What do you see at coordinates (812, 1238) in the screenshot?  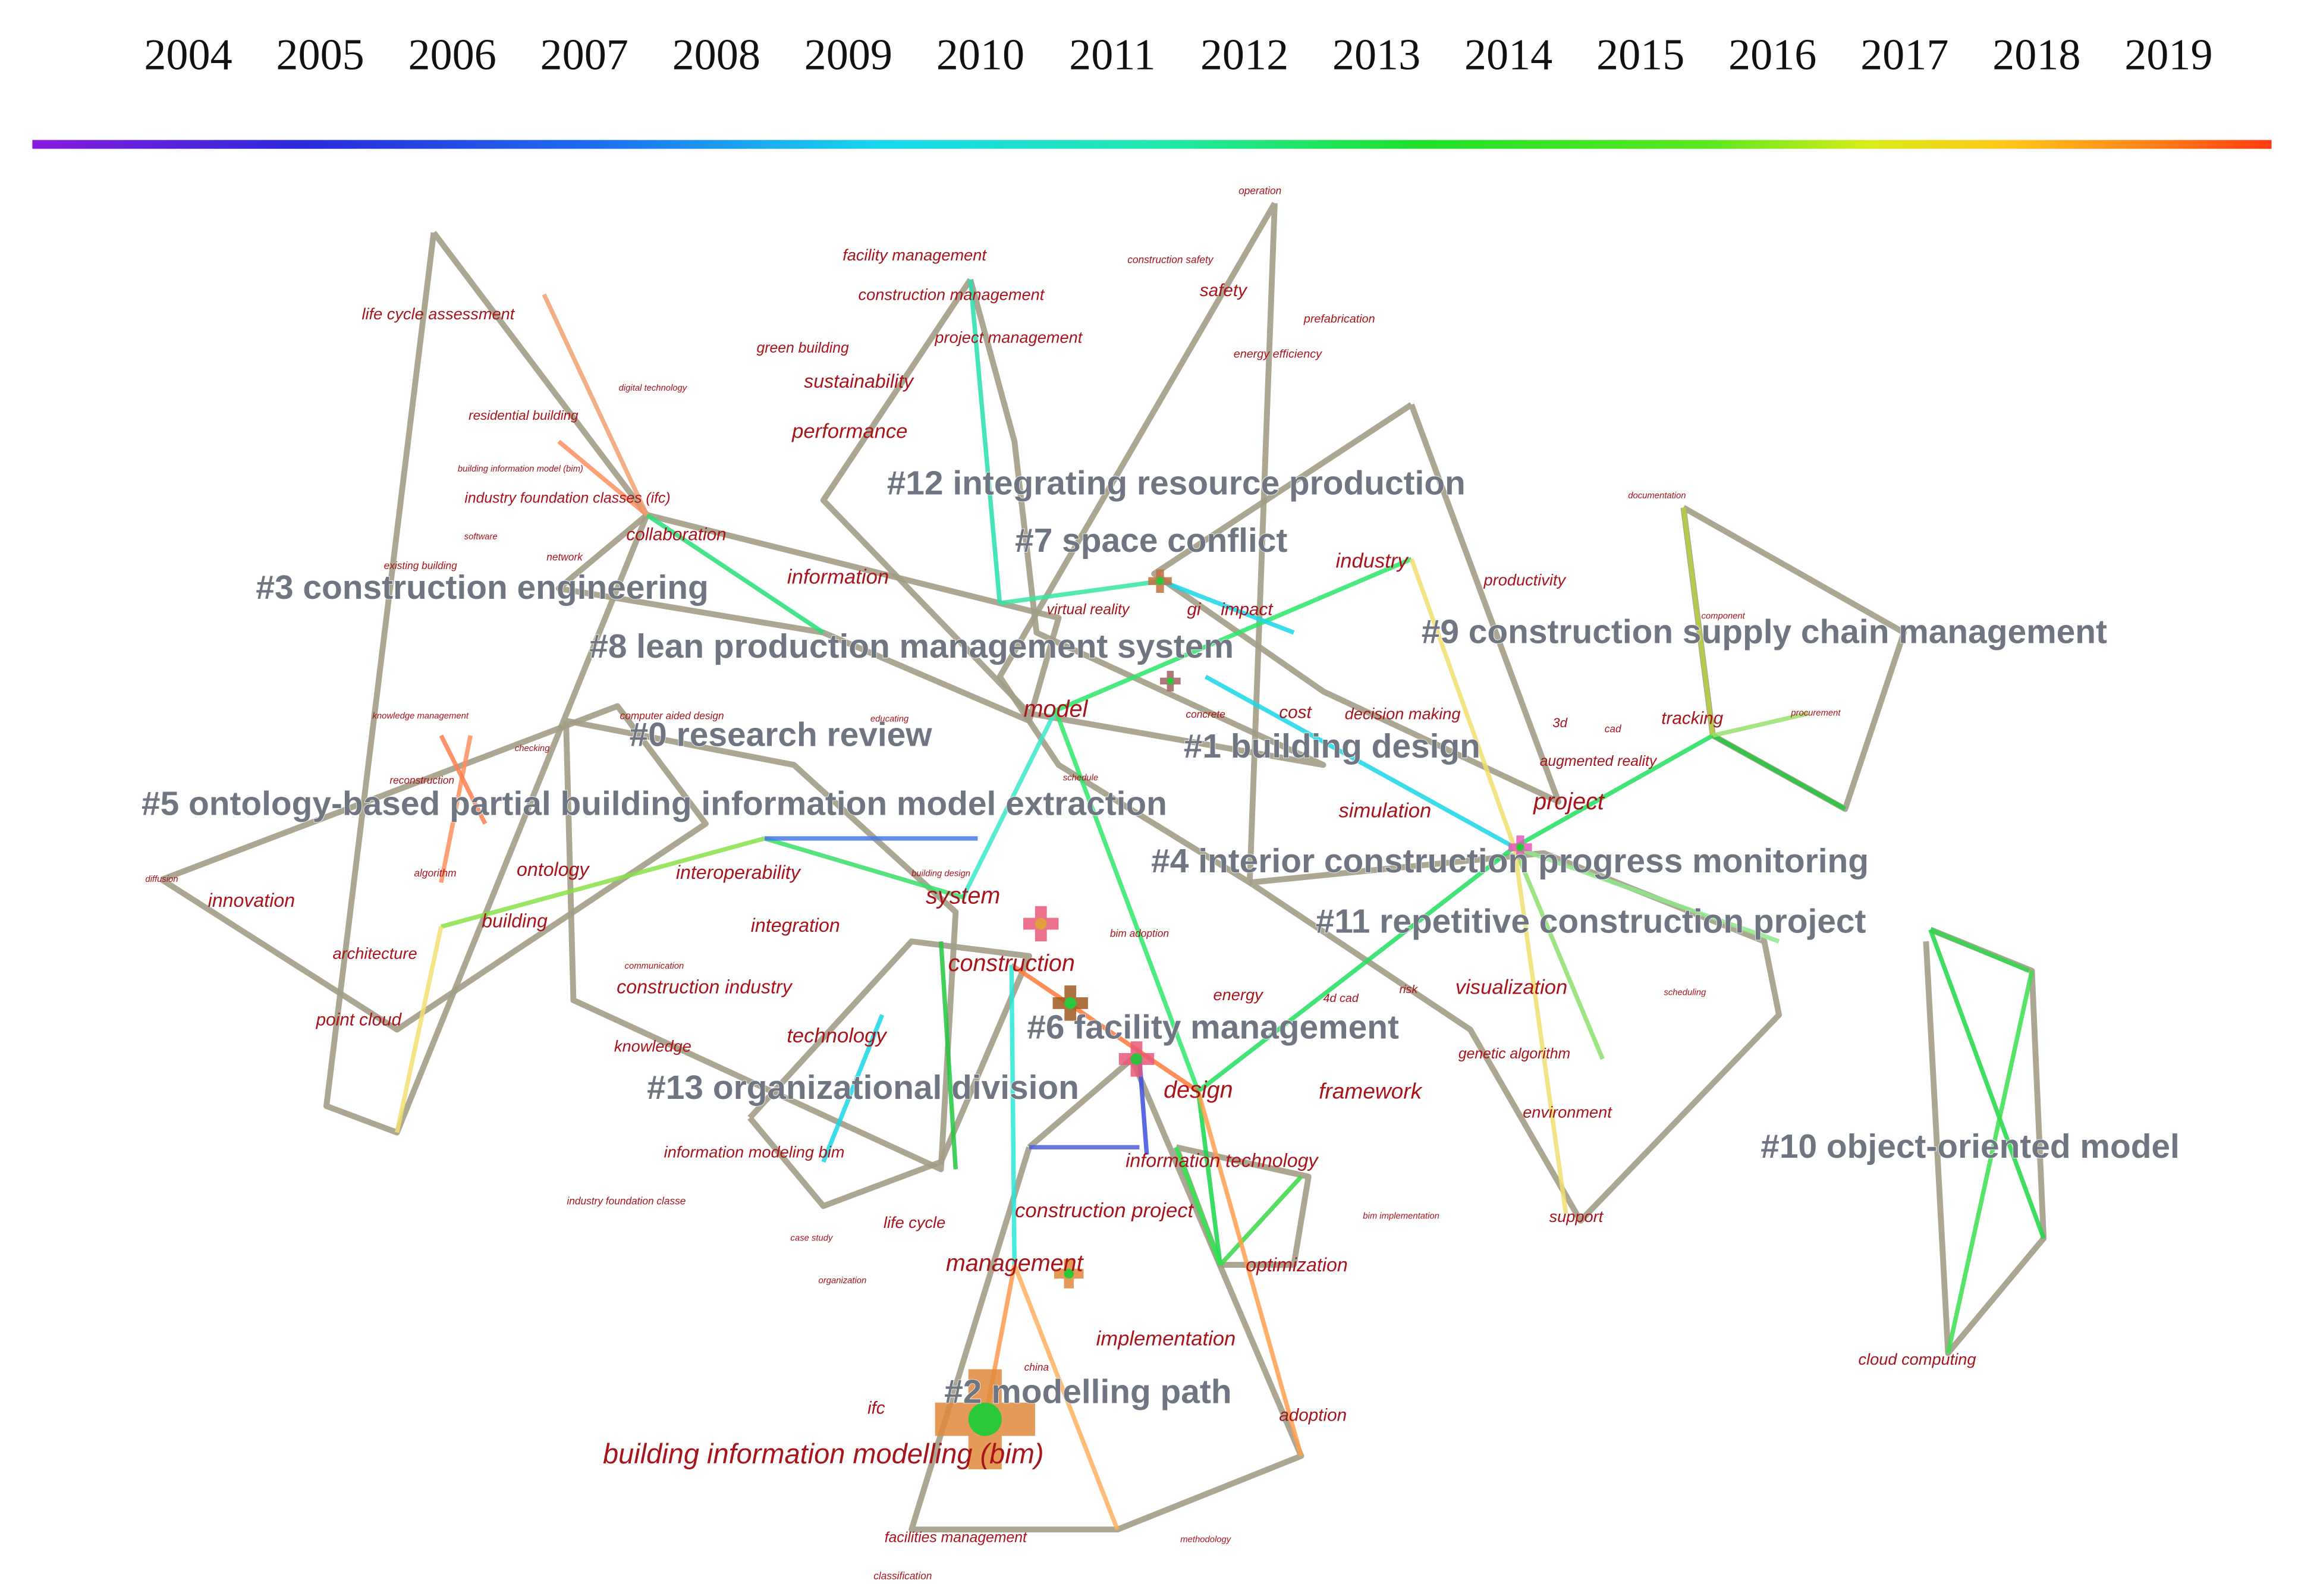 I see `keyword-label: case study` at bounding box center [812, 1238].